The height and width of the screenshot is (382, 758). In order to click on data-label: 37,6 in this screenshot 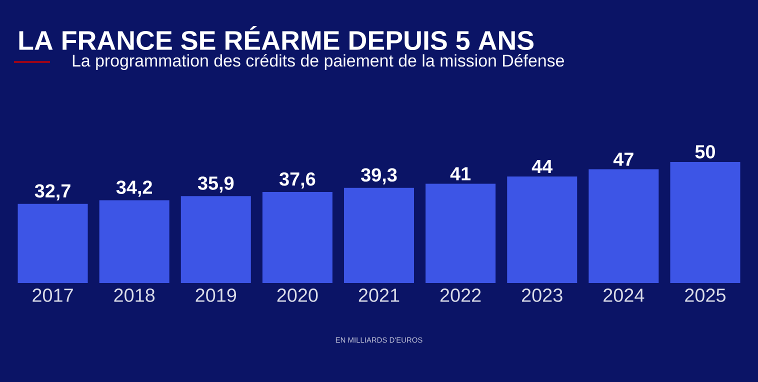, I will do `click(297, 180)`.